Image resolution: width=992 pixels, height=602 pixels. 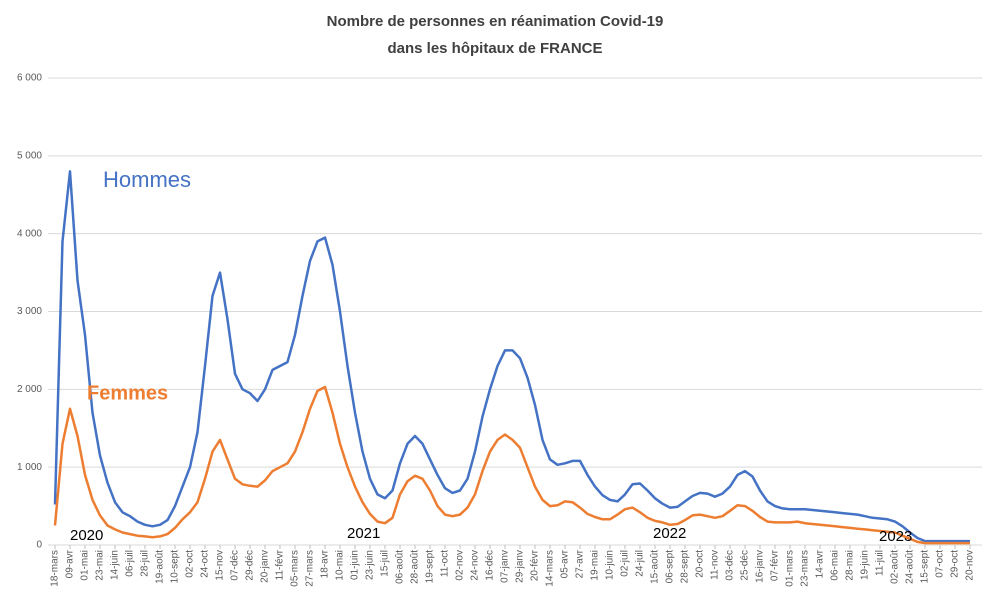 What do you see at coordinates (100, 565) in the screenshot?
I see `x-tick-label: 23-mai` at bounding box center [100, 565].